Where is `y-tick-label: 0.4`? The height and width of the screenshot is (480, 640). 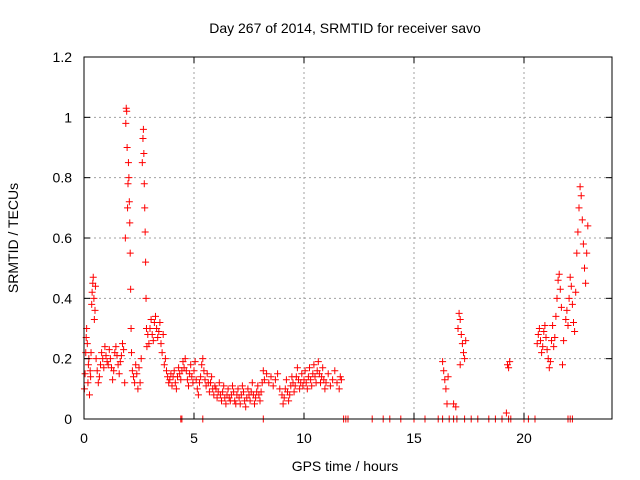 y-tick-label: 0.4 is located at coordinates (63, 298).